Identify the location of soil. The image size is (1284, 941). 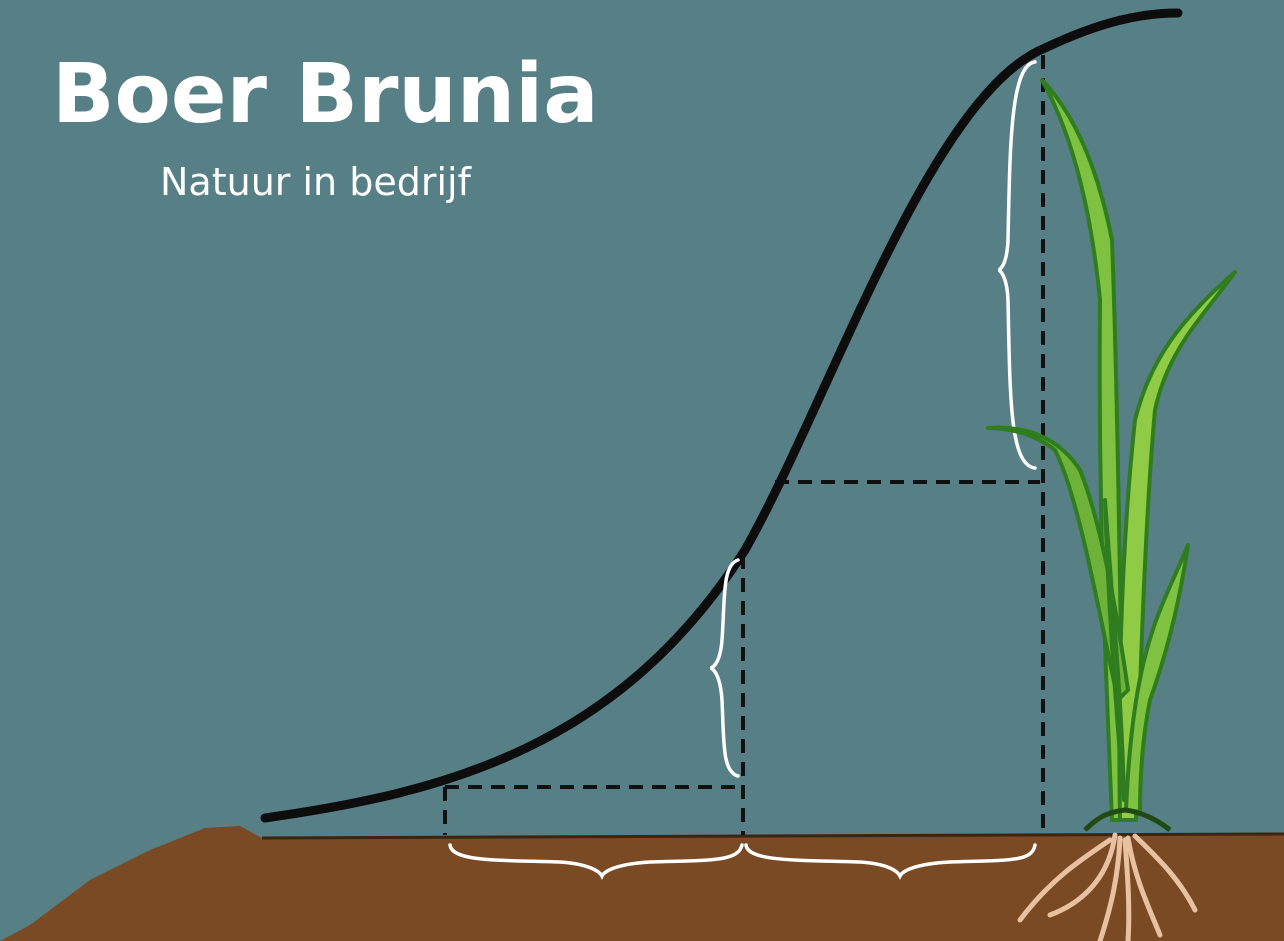
(642, 883).